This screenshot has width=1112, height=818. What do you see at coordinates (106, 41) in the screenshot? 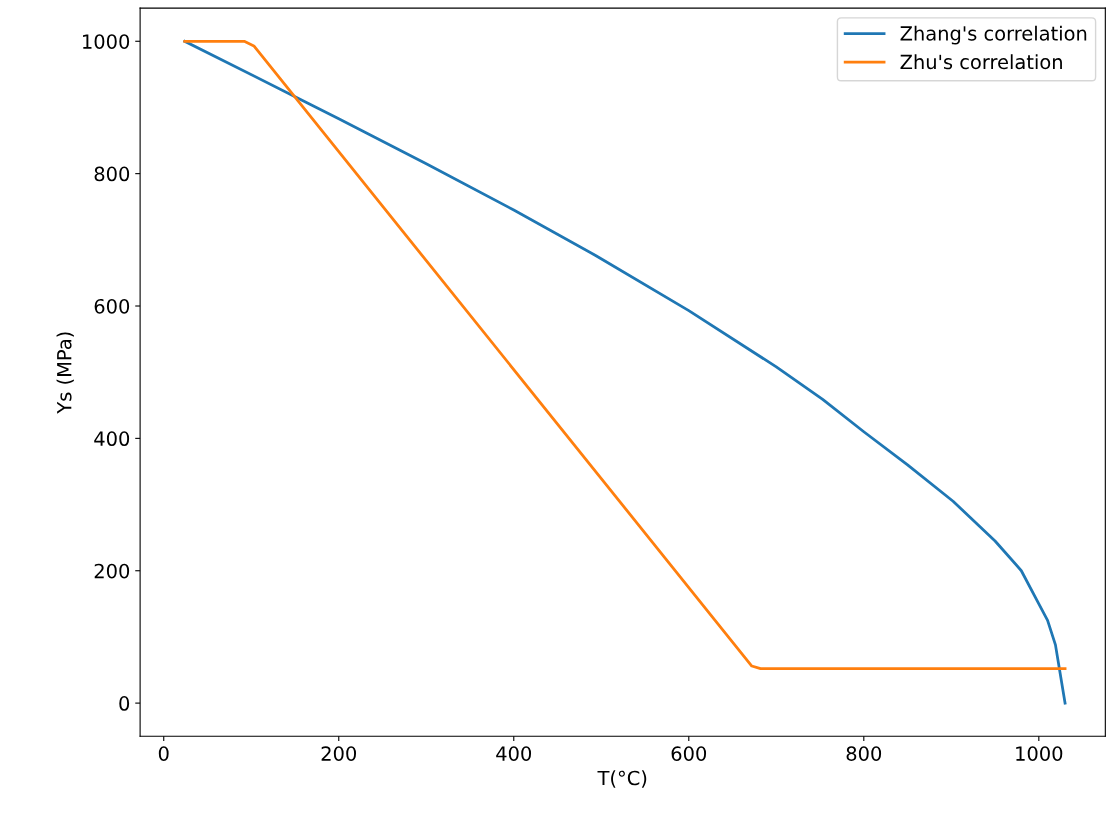
I see `y-tick-label: 1000` at bounding box center [106, 41].